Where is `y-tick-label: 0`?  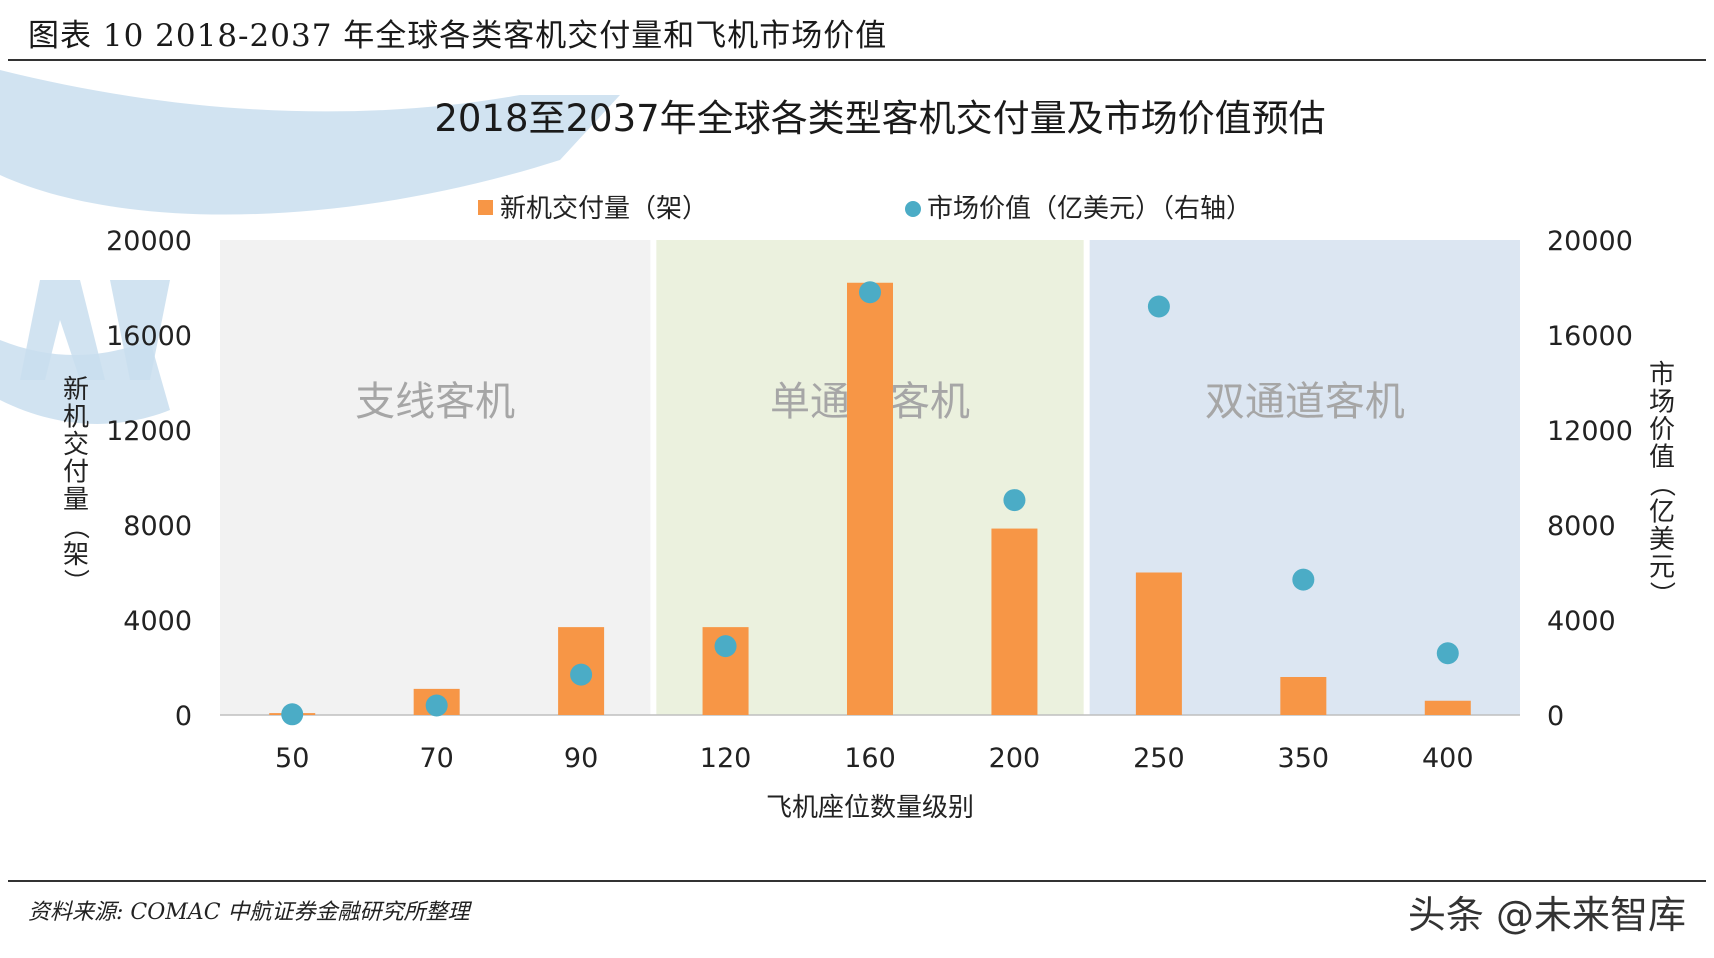
y-tick-label: 0 is located at coordinates (183, 716).